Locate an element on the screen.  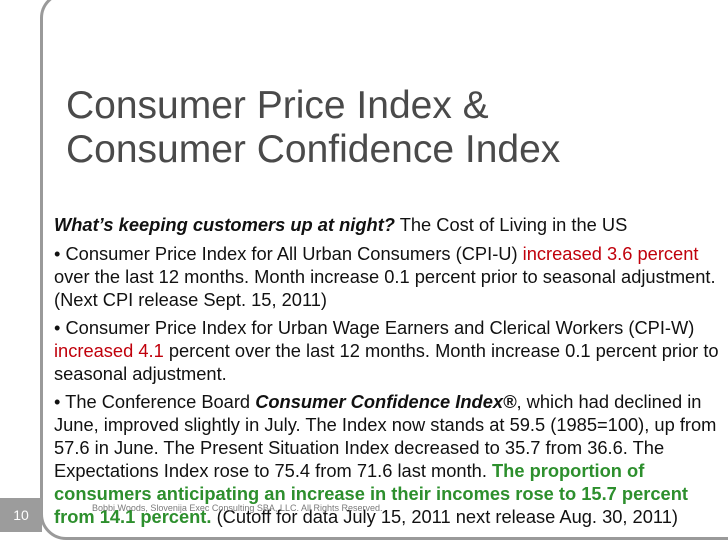
cpi-u-highlight: increased 3.6 percent is located at coordinates (610, 253).